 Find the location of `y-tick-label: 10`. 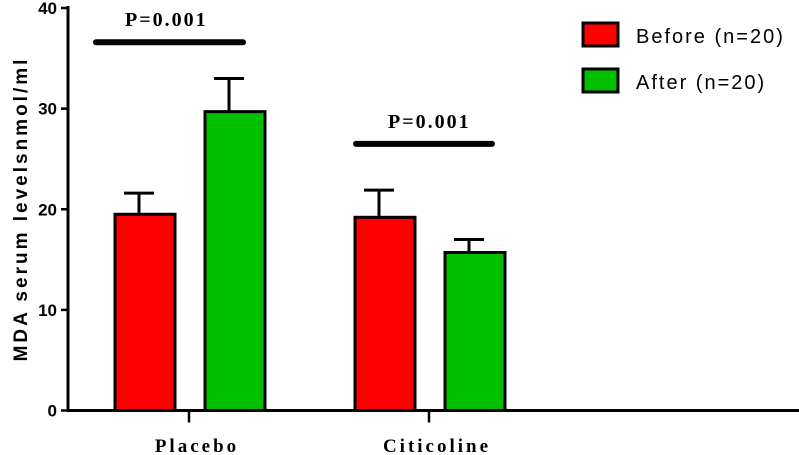

y-tick-label: 10 is located at coordinates (47, 310).